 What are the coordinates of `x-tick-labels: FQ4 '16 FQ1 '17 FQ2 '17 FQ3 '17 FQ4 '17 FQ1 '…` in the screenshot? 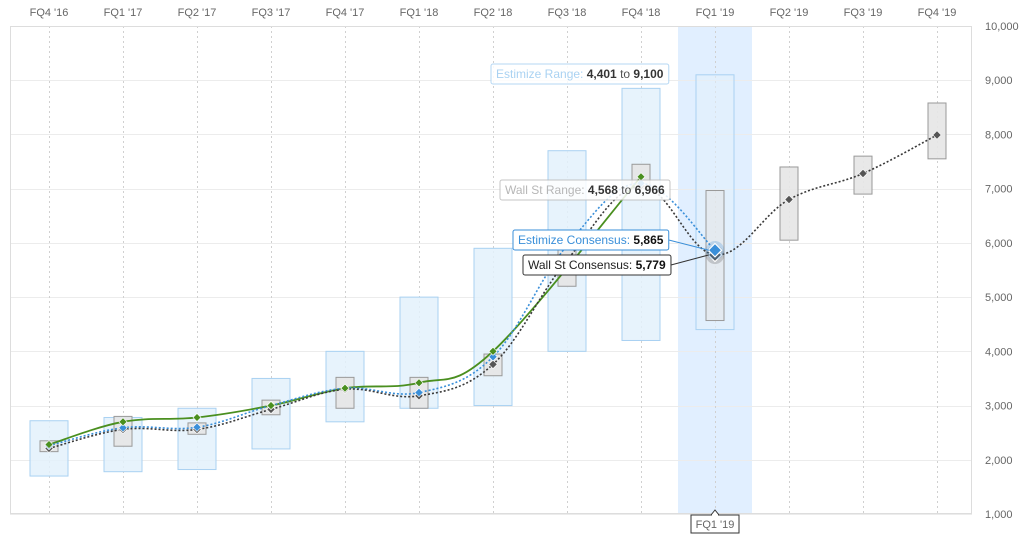 It's located at (493, 13).